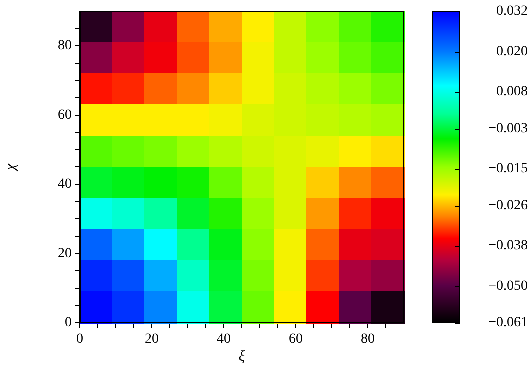  I want to click on color-bar-label: −0.015, so click(508, 169).